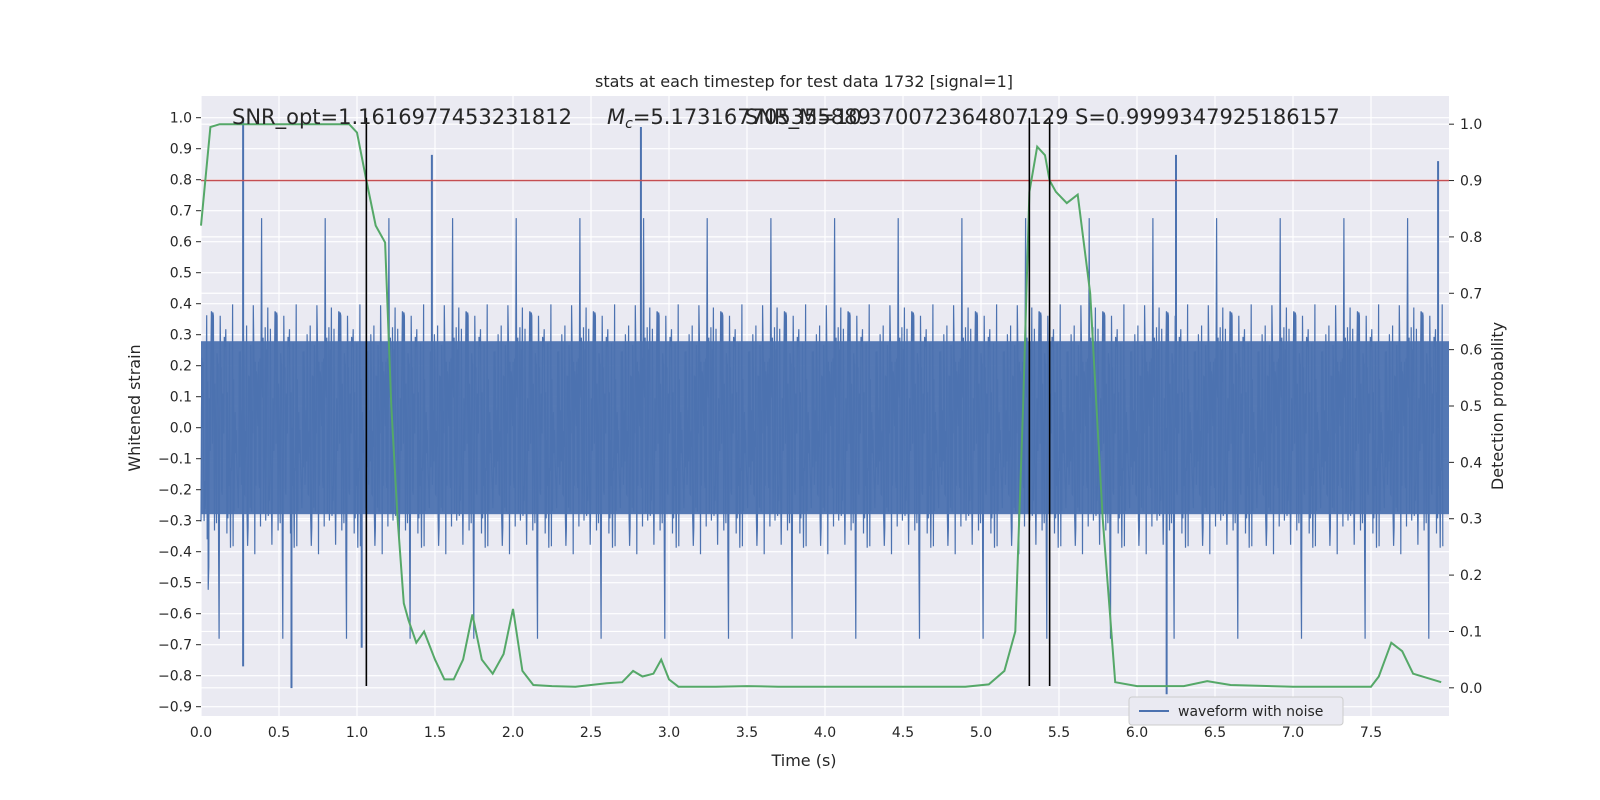 This screenshot has width=1600, height=800. I want to click on x-tick-label: 0.5, so click(279, 733).